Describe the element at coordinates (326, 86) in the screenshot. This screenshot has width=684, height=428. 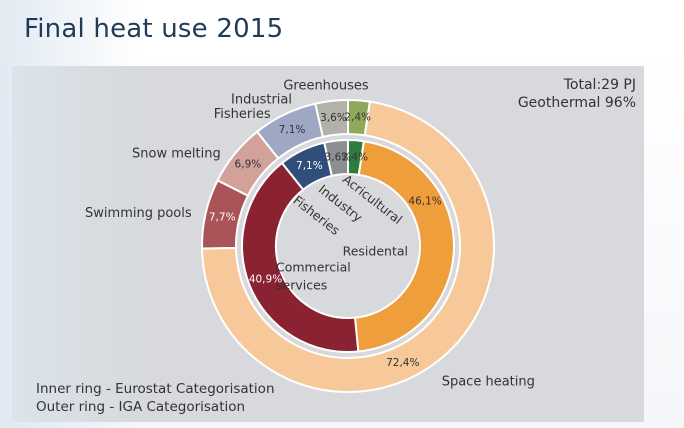
I see `outer-label-greenhouses: Greenhouses` at that location.